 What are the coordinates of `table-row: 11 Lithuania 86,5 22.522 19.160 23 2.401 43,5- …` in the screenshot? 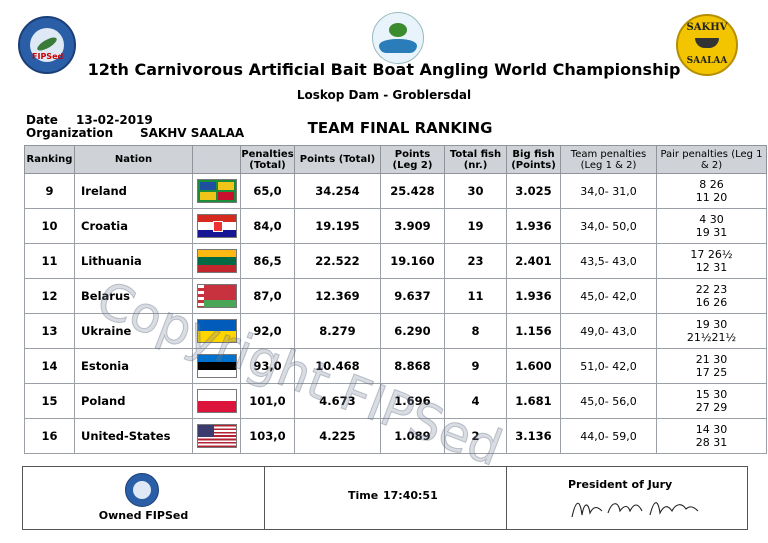 It's located at (395, 261).